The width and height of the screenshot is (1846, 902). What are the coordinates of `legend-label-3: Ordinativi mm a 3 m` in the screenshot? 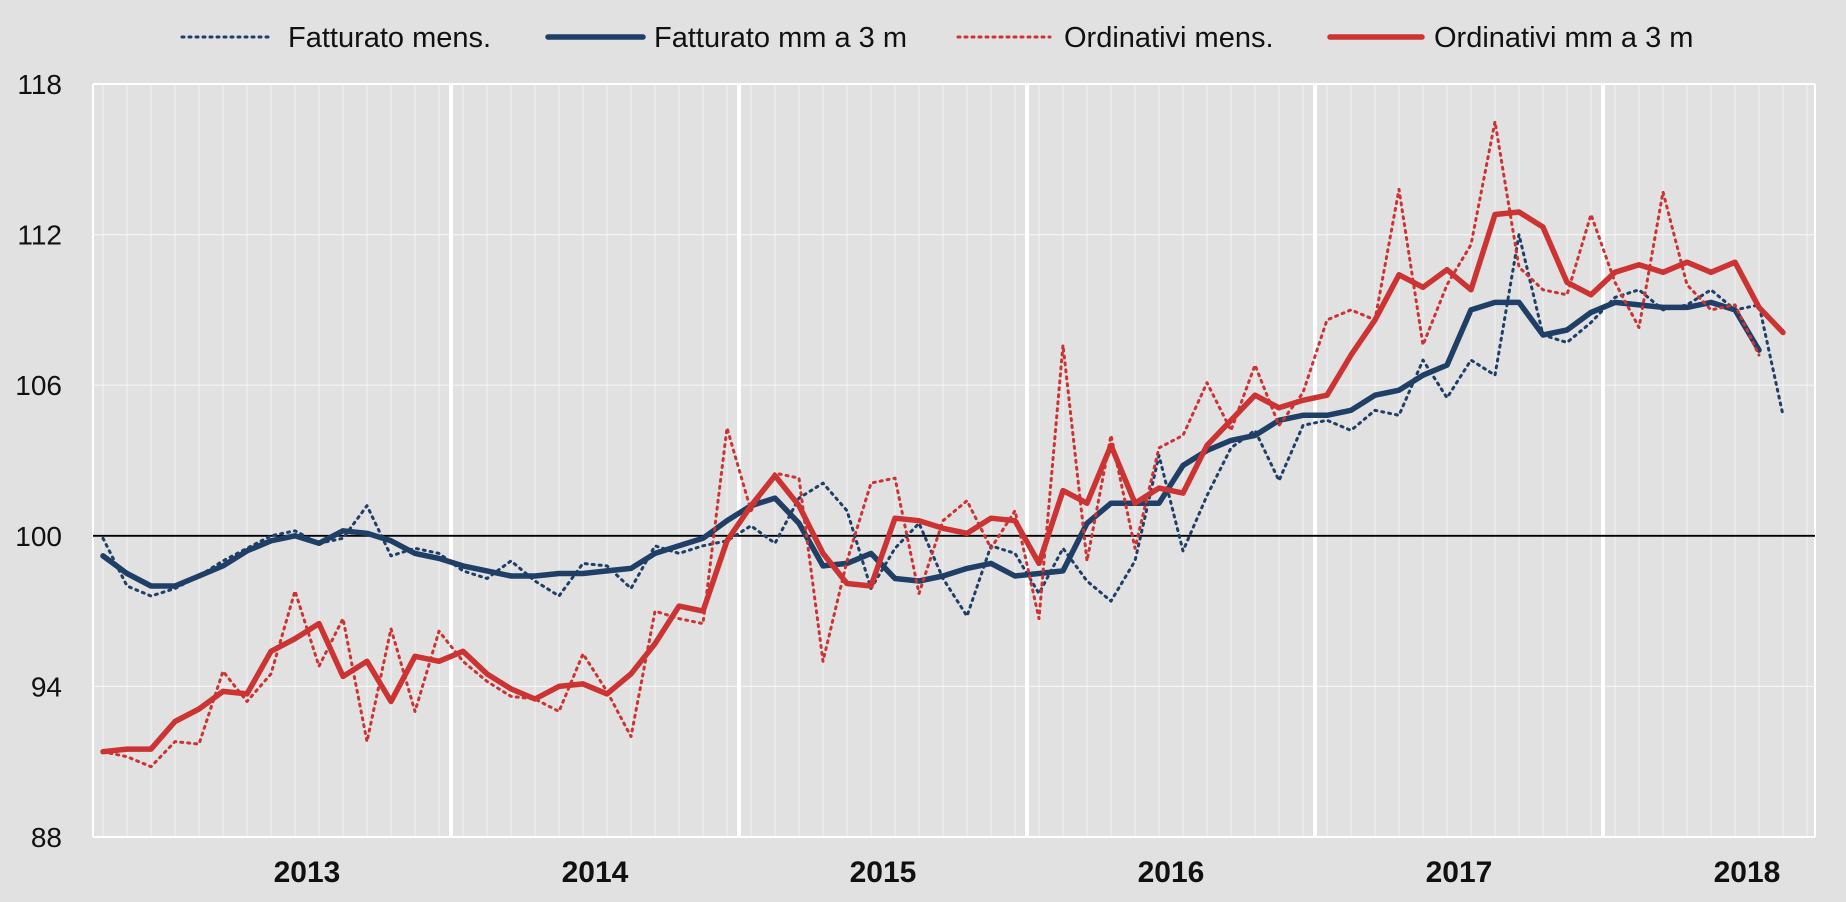 It's located at (1563, 38).